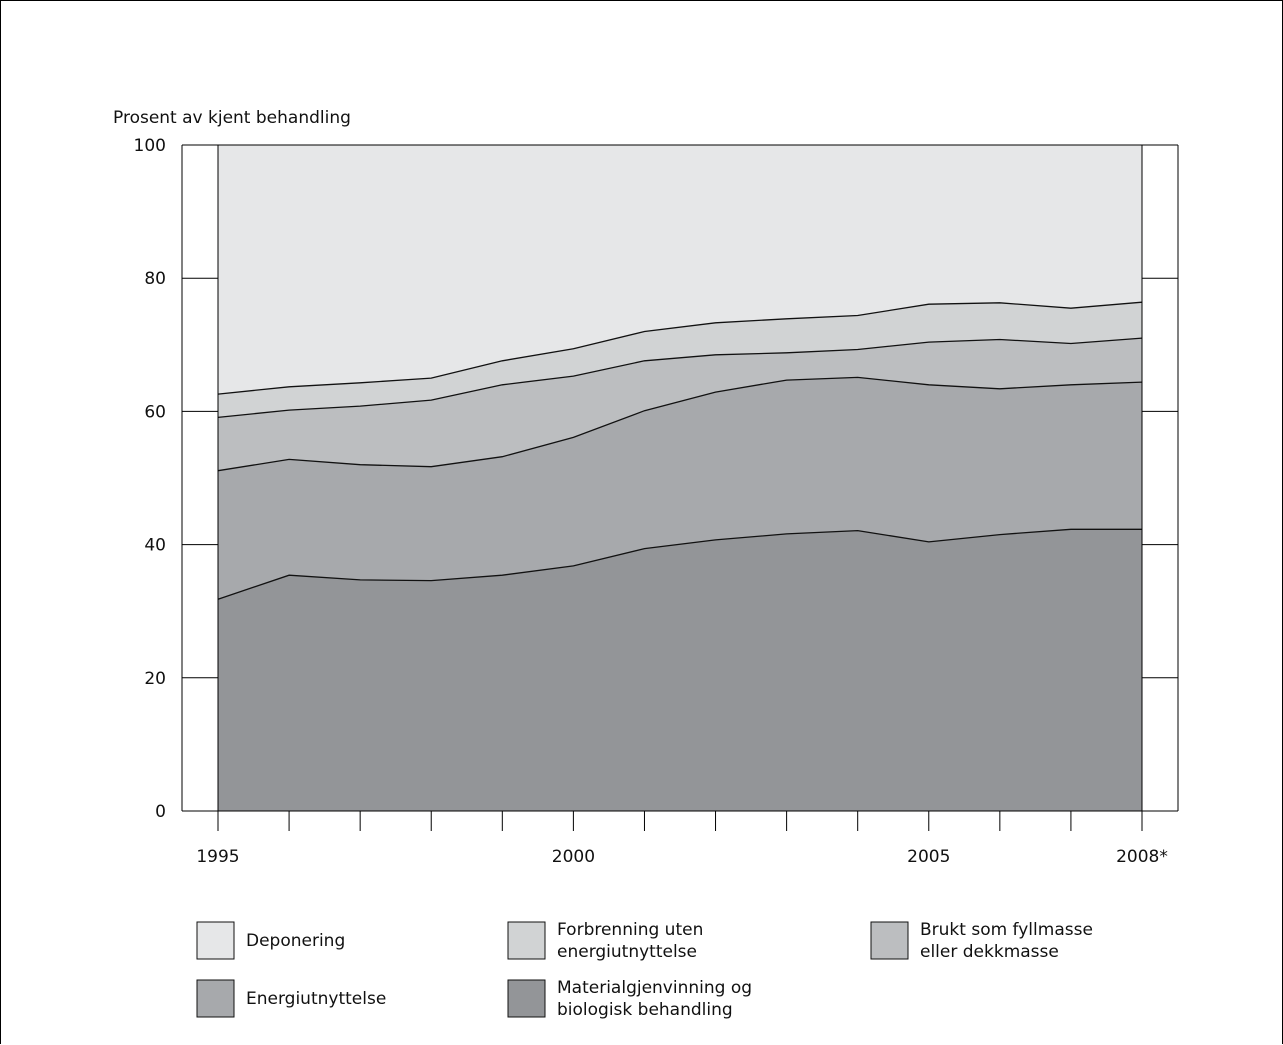 The width and height of the screenshot is (1283, 1045). What do you see at coordinates (928, 857) in the screenshot?
I see `x-tick-label: 2005` at bounding box center [928, 857].